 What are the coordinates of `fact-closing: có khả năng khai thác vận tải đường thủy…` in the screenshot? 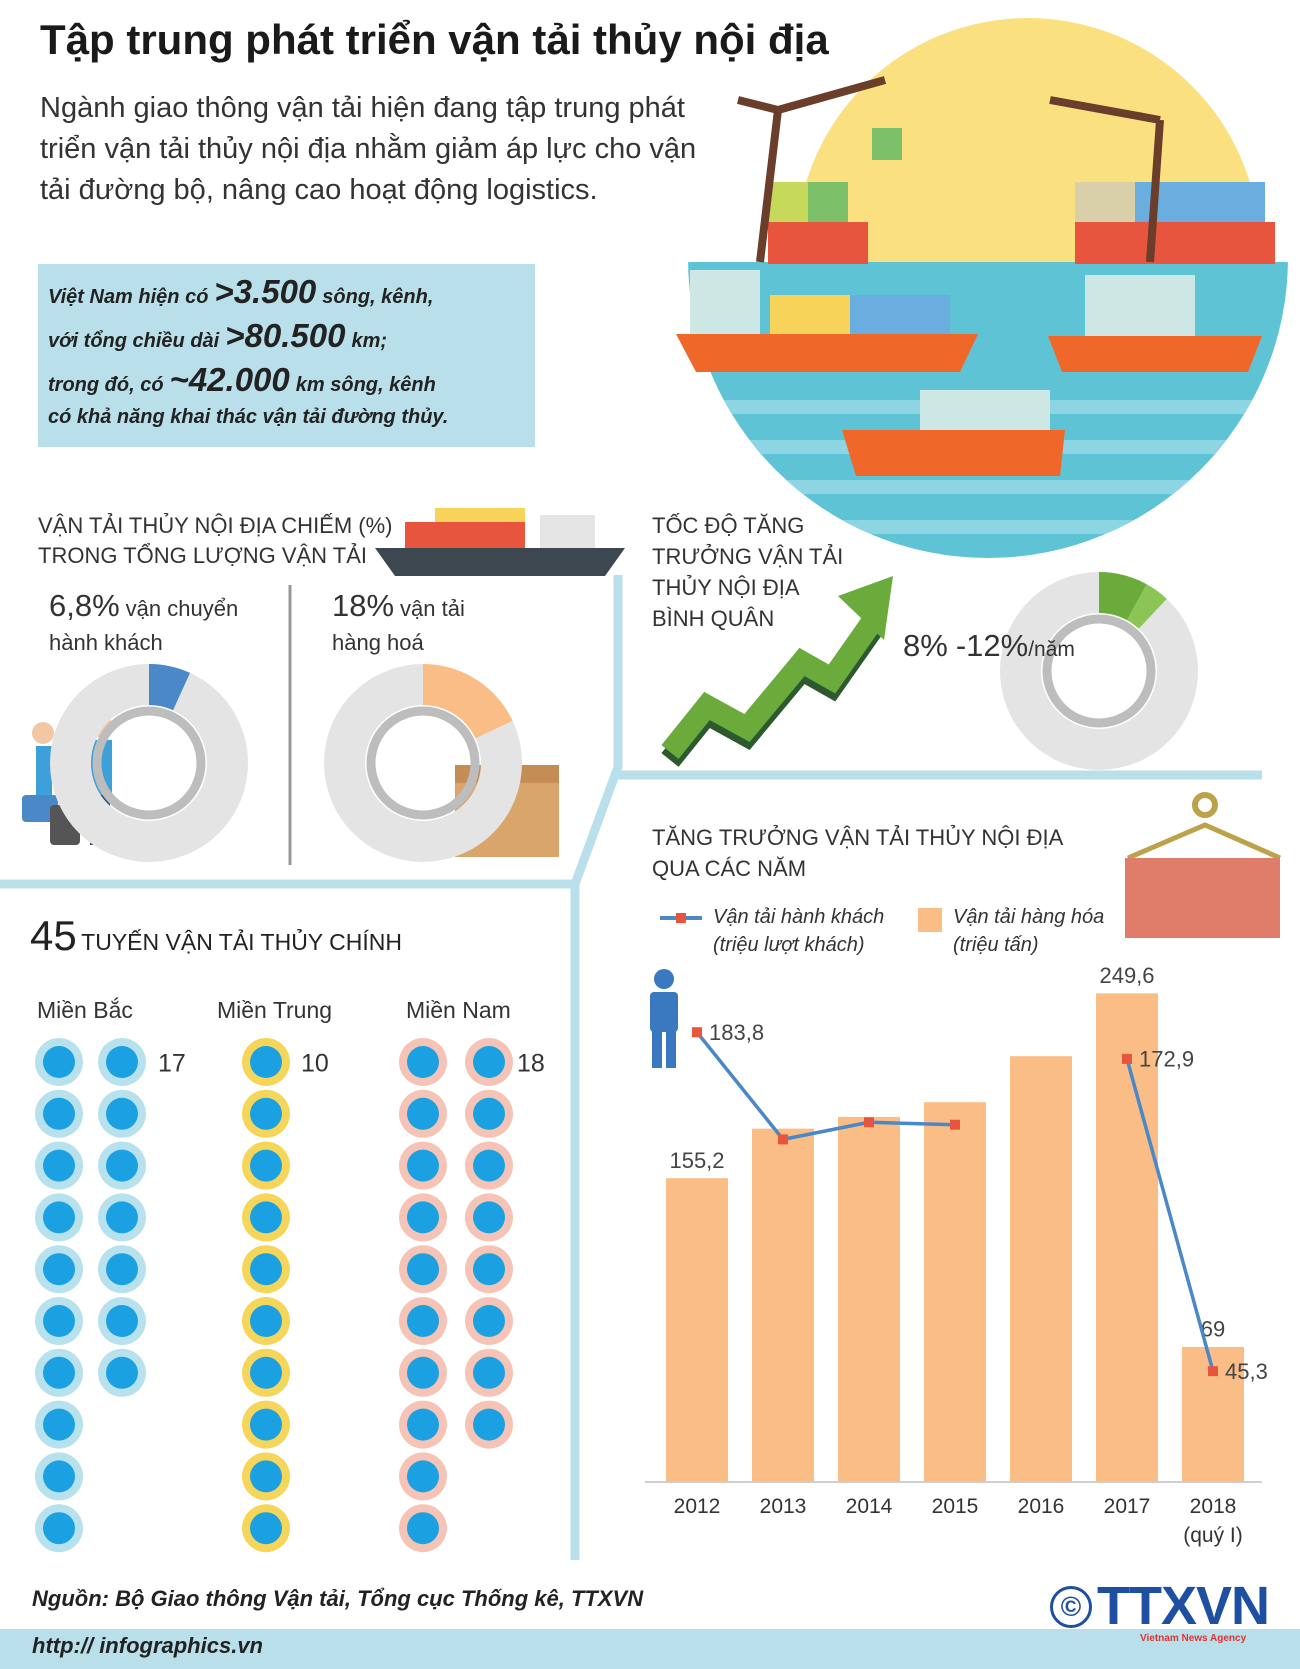 It's located at (248, 417).